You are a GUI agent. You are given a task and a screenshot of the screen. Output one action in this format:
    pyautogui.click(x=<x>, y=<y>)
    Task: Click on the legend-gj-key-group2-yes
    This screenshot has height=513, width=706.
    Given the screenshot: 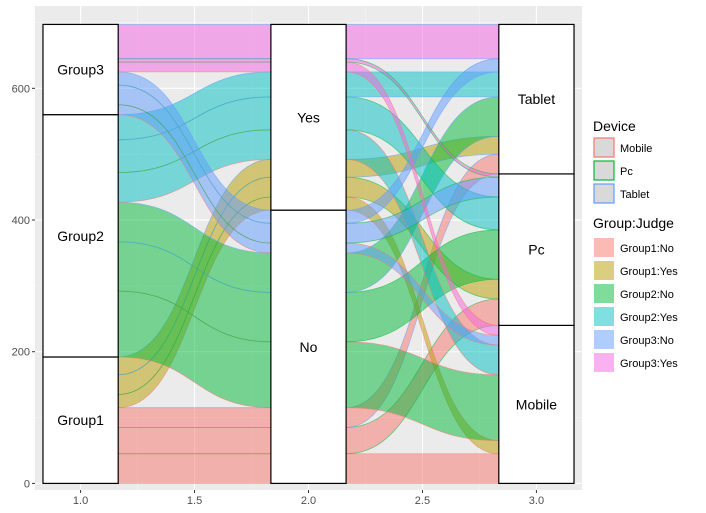 What is the action you would take?
    pyautogui.click(x=604, y=316)
    